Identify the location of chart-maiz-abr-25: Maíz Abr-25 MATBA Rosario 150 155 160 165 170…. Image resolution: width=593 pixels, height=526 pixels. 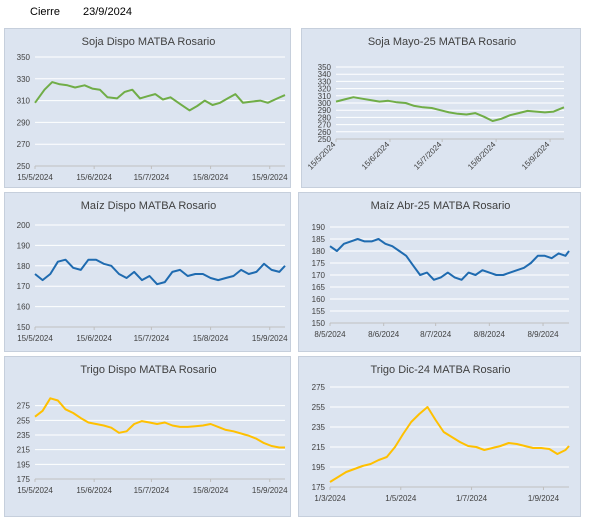
(439, 272).